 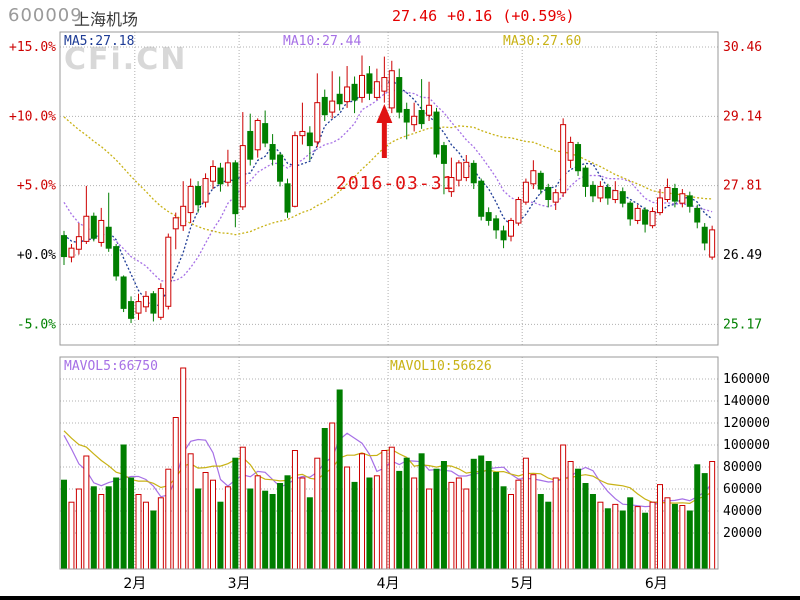 I want to click on right-axis-label: 26.49, so click(x=742, y=255).